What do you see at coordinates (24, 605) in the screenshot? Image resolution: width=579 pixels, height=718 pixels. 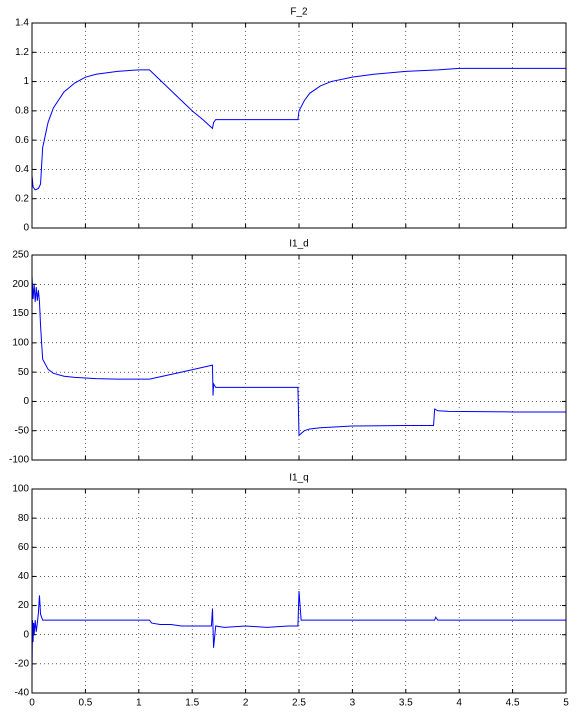 I see `y-tick-label: 20` at bounding box center [24, 605].